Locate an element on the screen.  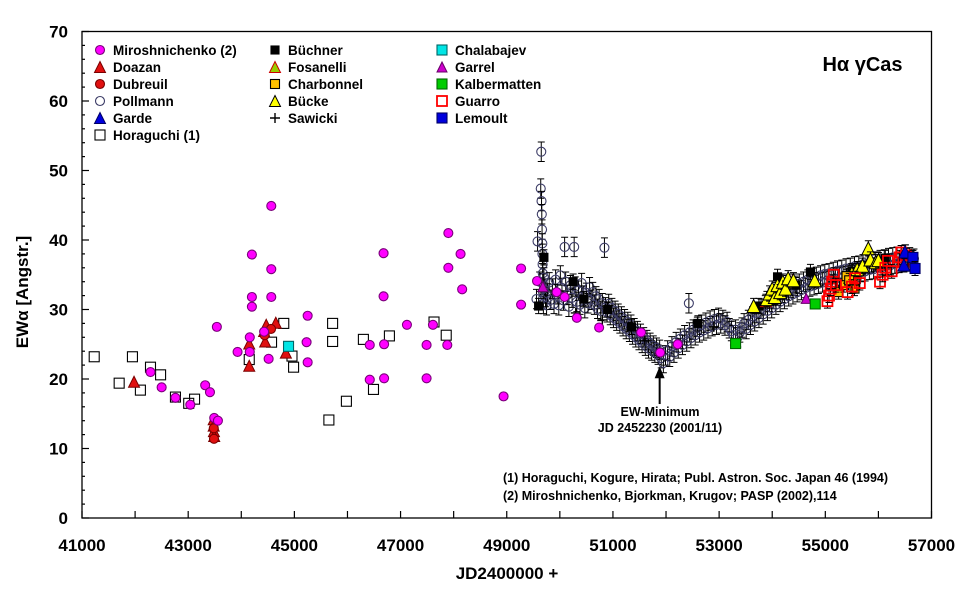
x-tick-label: 45000 is located at coordinates (294, 545).